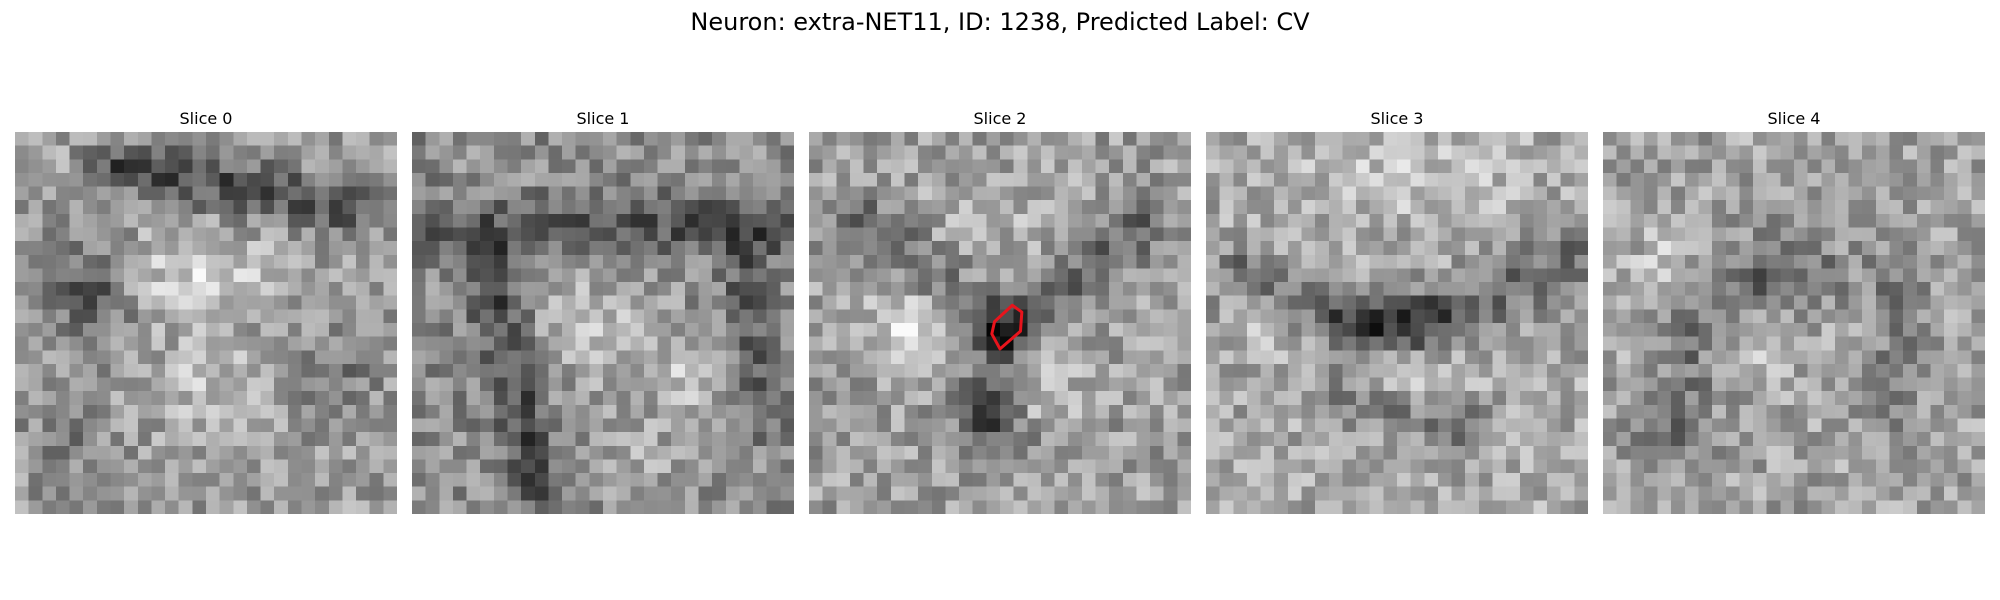 The height and width of the screenshot is (600, 2000). I want to click on roi-outline, so click(1007, 327).